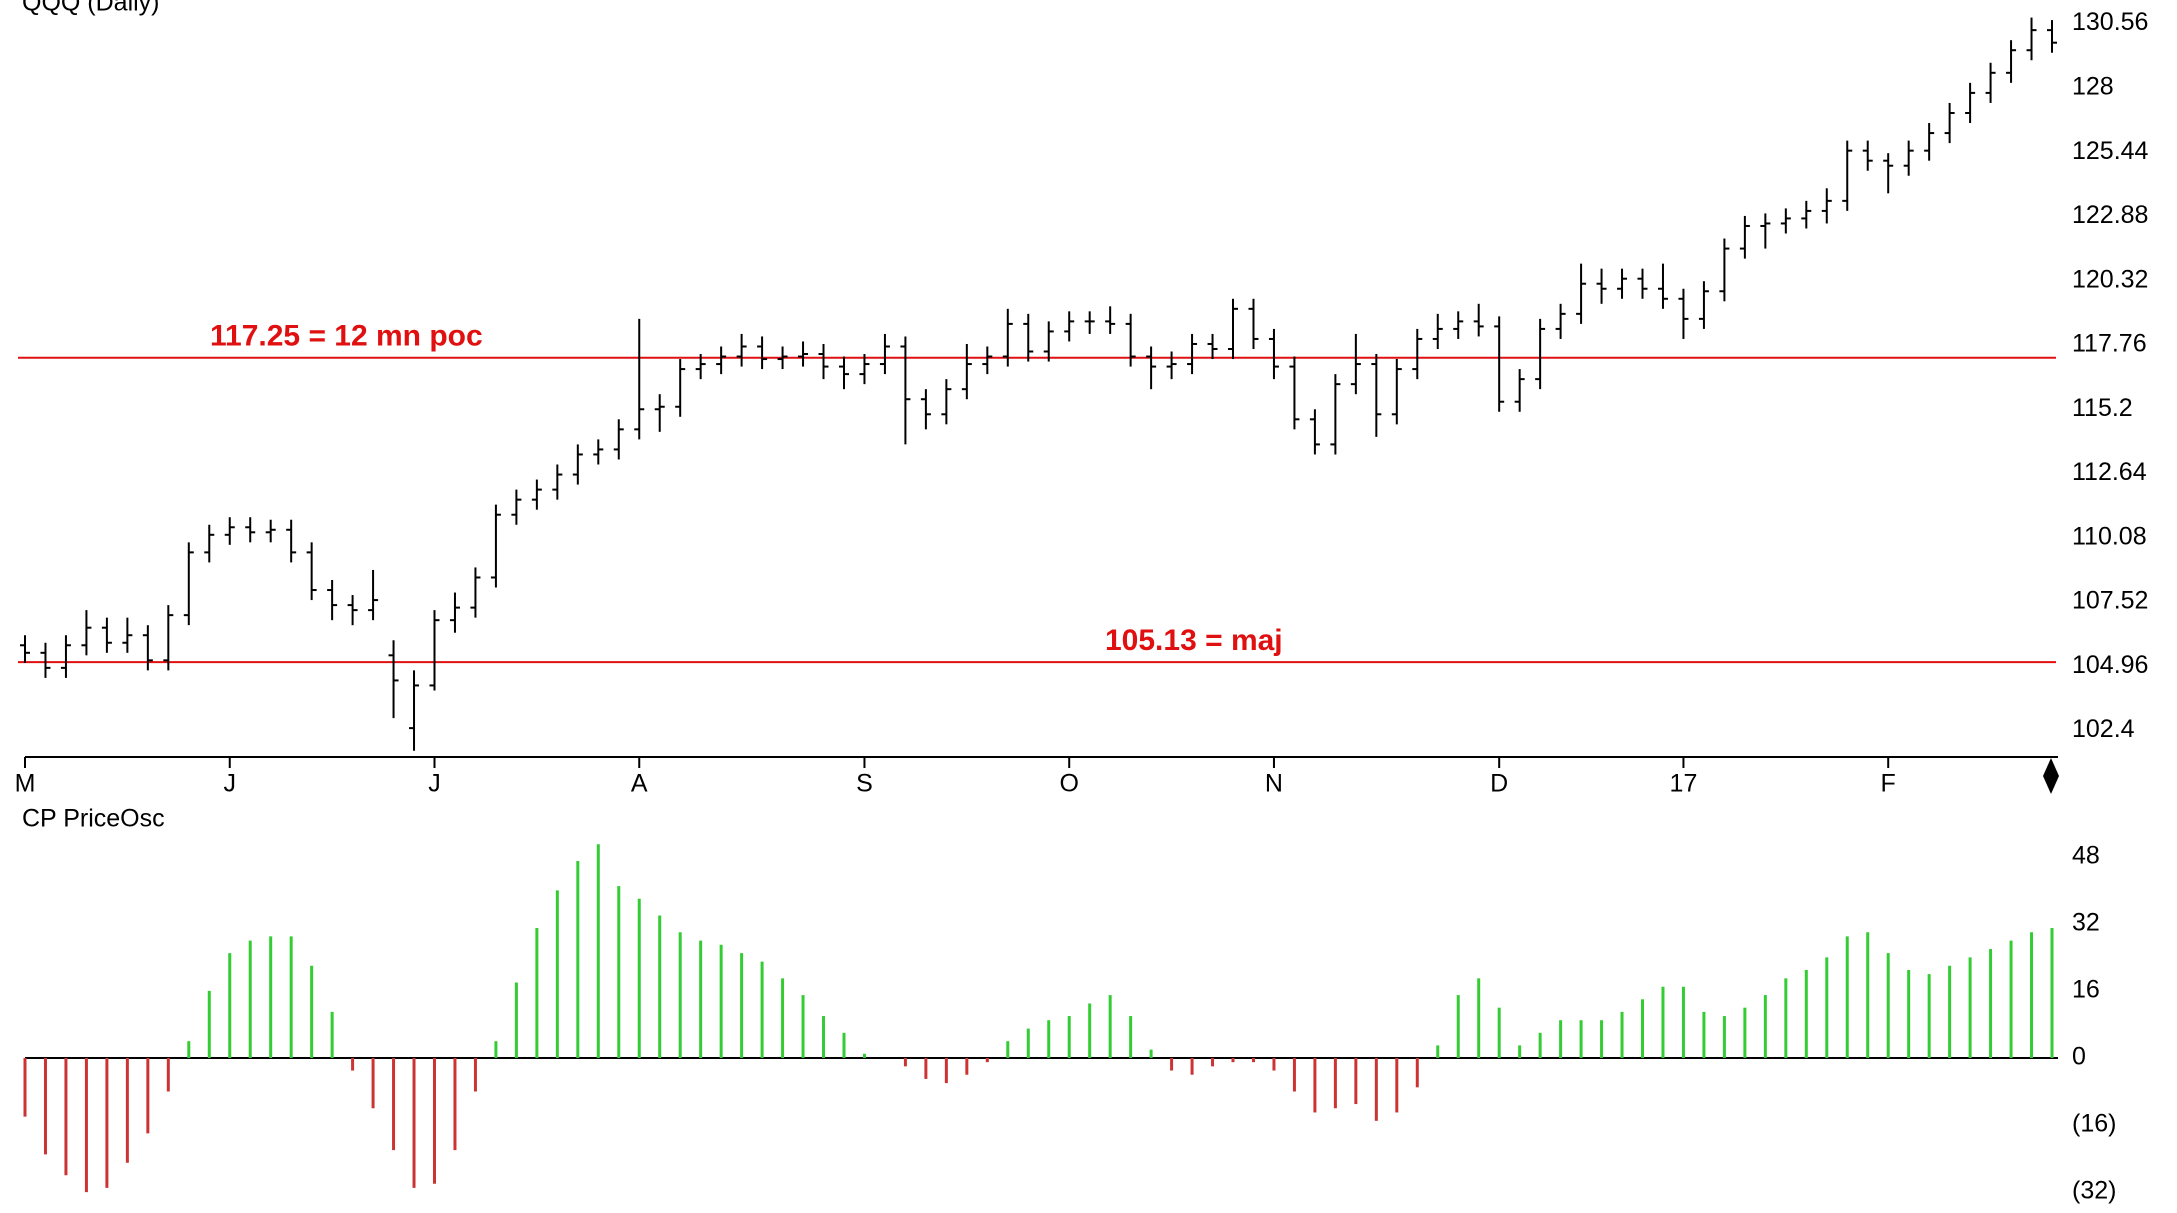 The image size is (2177, 1213). Describe the element at coordinates (2079, 1057) in the screenshot. I see `y-tick-label: 0` at that location.